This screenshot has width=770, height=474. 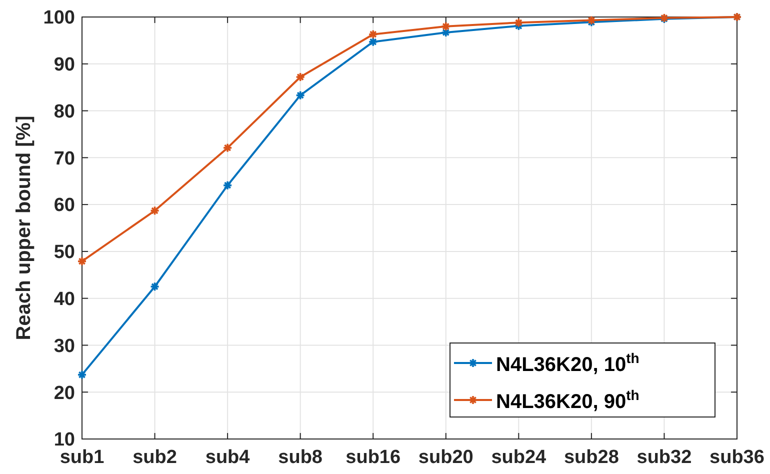 What do you see at coordinates (64, 111) in the screenshot?
I see `y-tick-label: 80` at bounding box center [64, 111].